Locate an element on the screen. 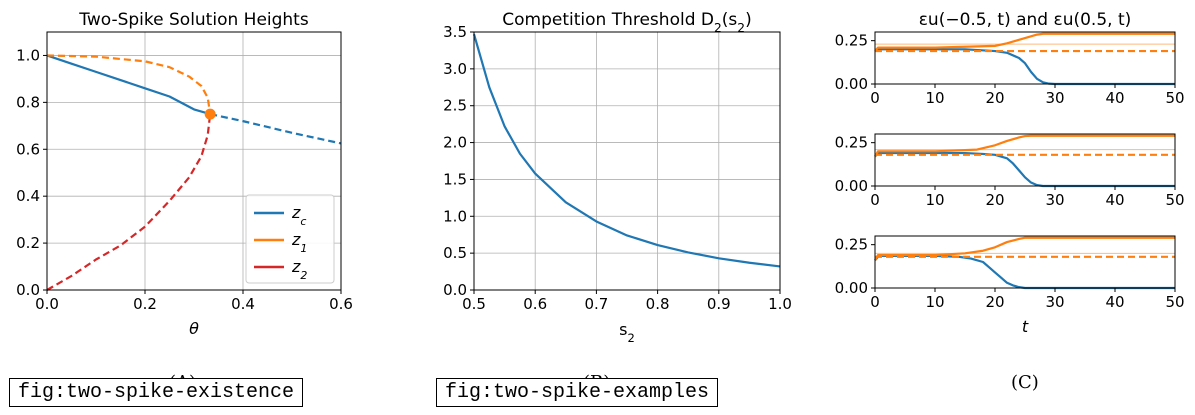  chart-title: εu(−0.5, t) and εu(0.5, t) is located at coordinates (1025, 20).